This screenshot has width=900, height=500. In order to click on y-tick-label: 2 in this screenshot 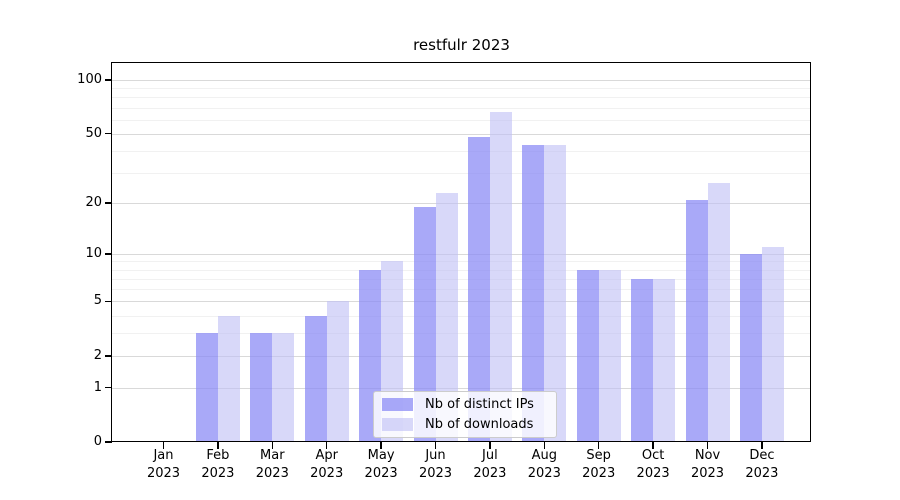, I will do `click(97, 355)`.